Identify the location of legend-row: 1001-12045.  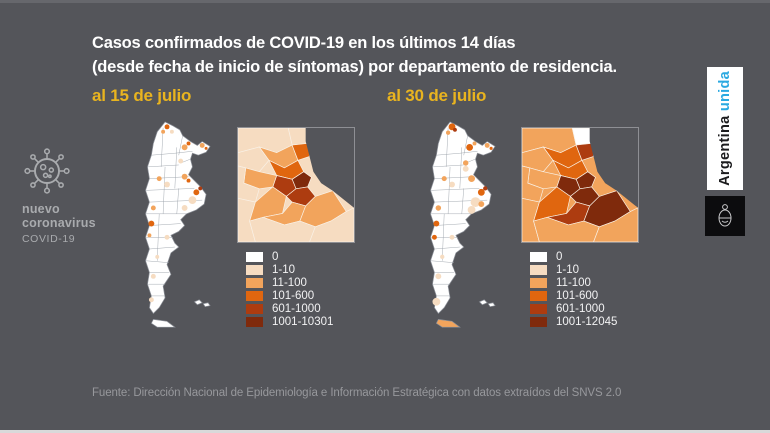
(574, 322).